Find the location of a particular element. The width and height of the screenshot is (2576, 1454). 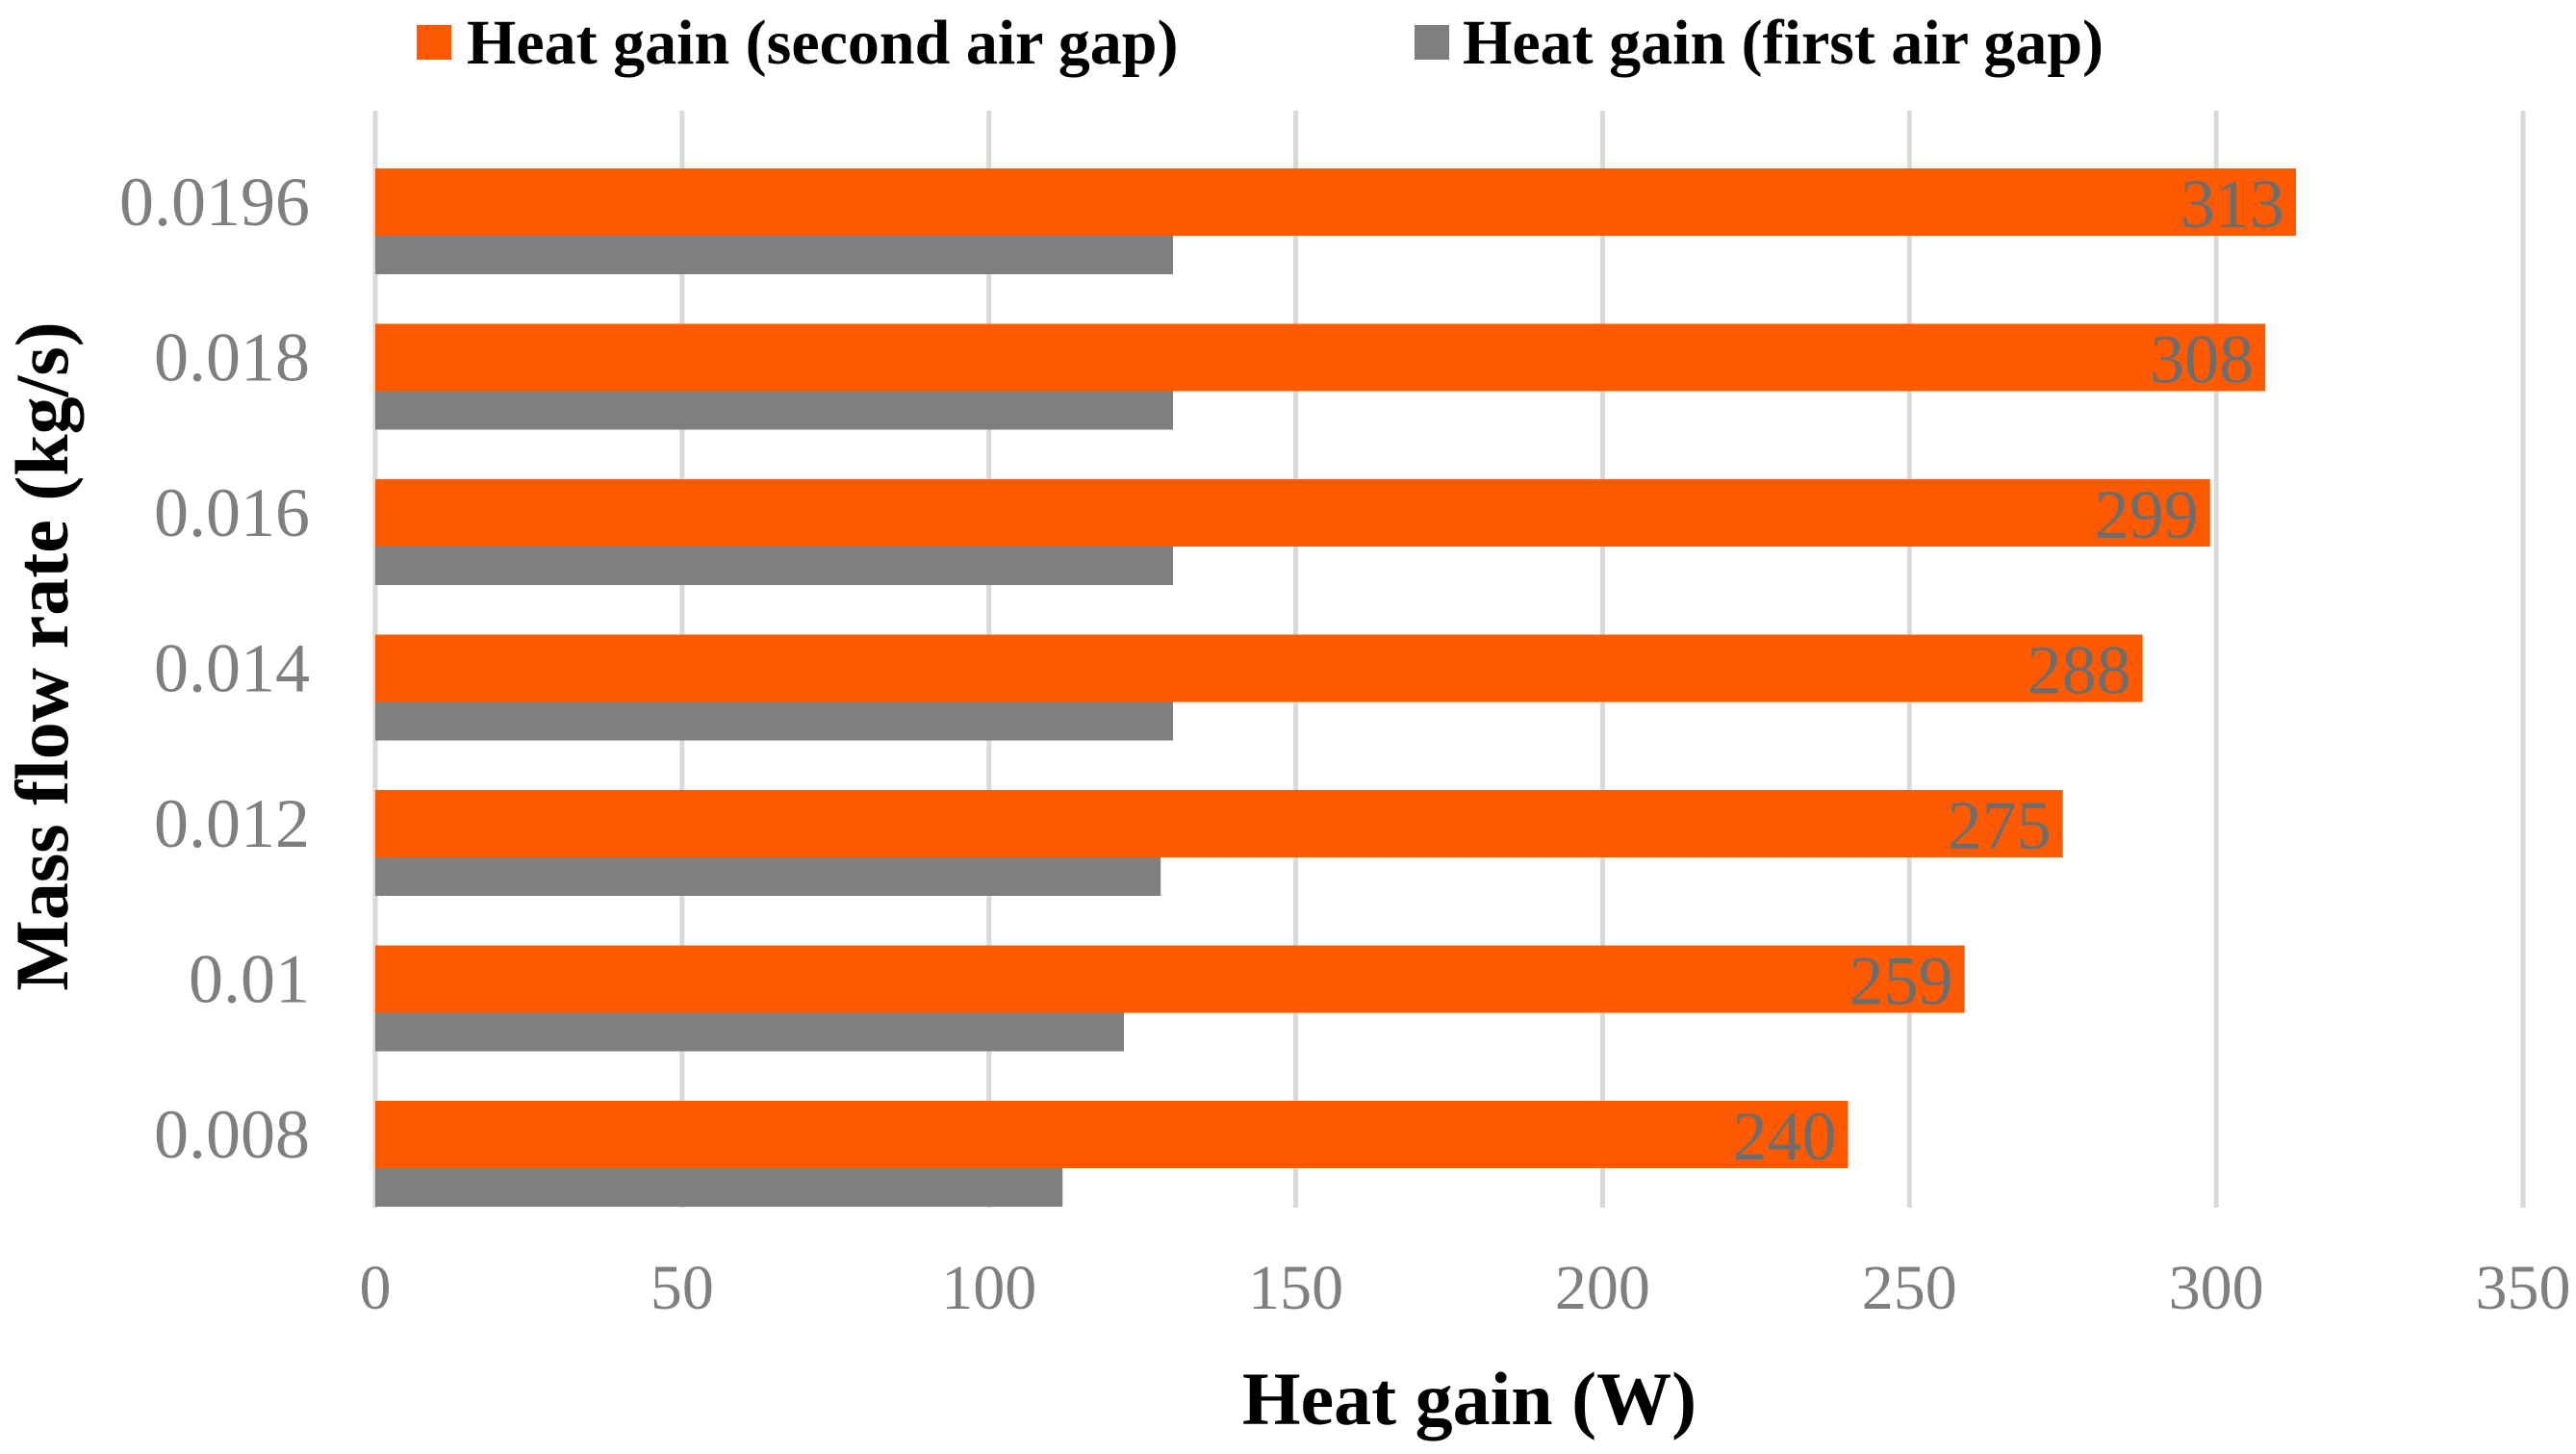

x-axis-title: Heat gain (W) is located at coordinates (1469, 1399).